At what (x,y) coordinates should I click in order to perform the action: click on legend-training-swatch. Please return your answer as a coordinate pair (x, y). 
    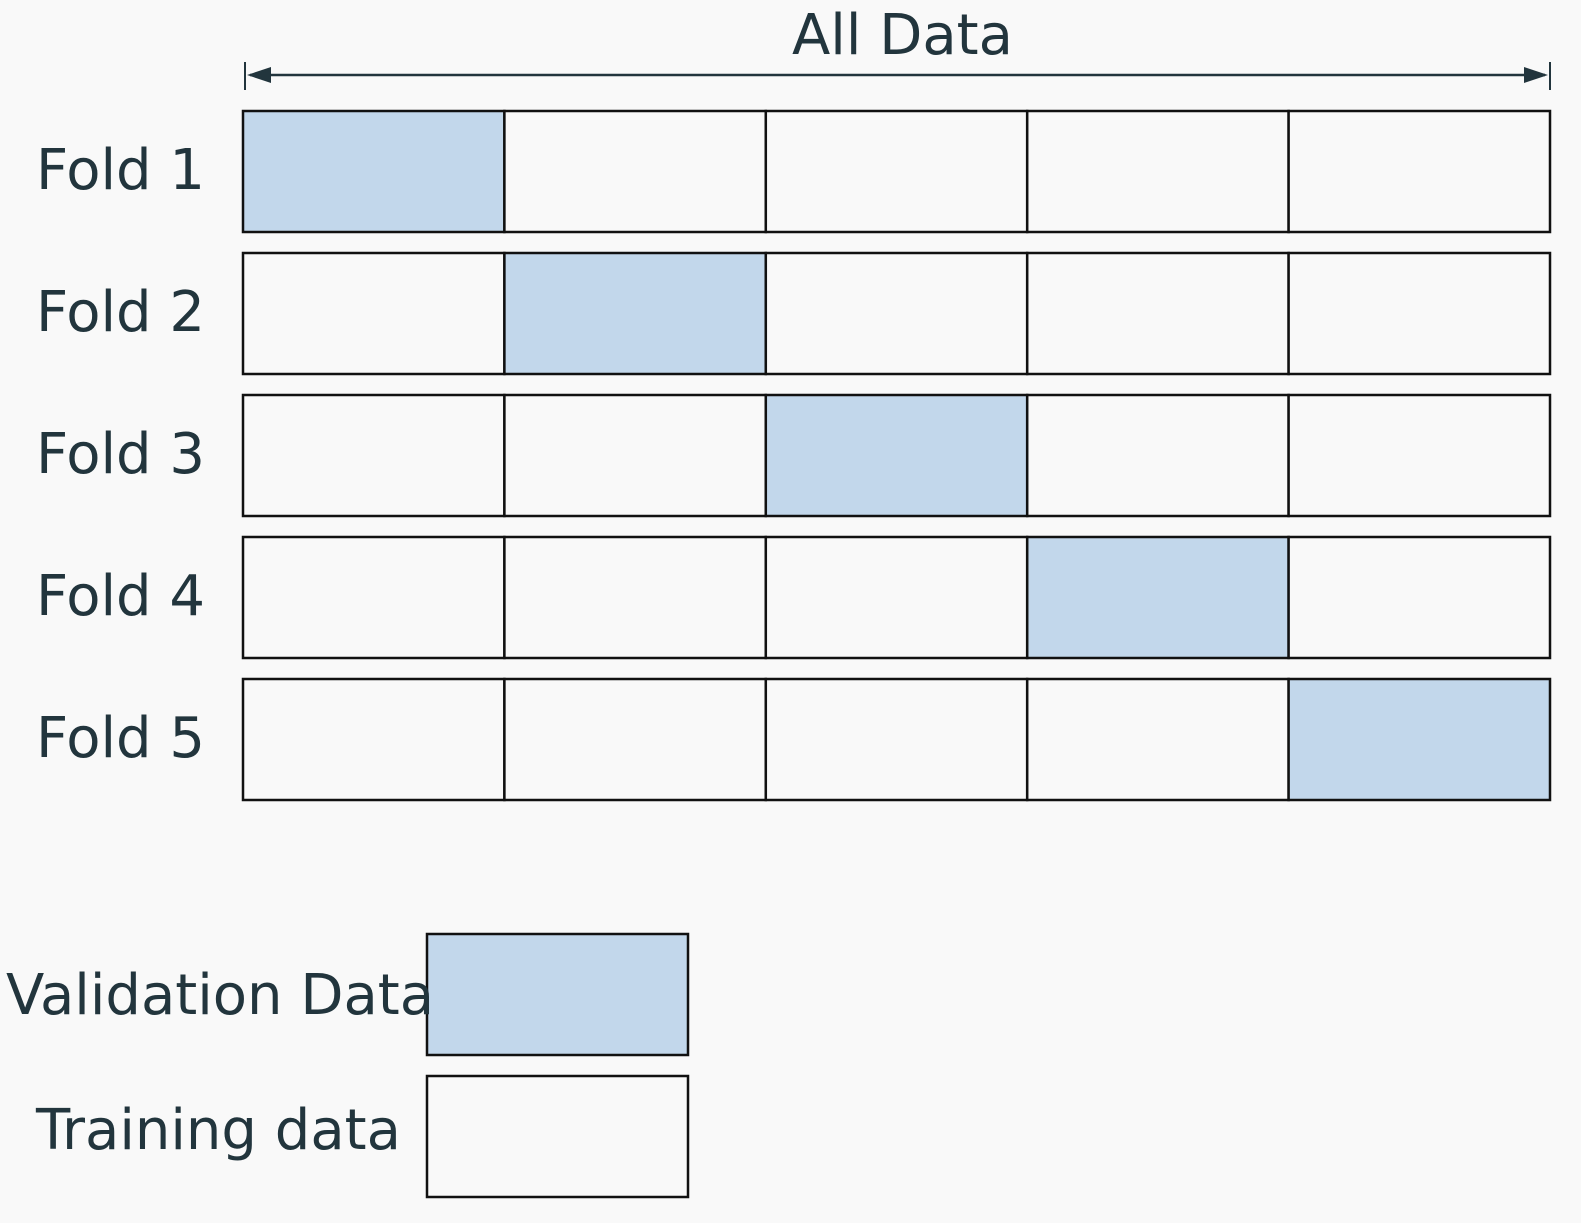
    Looking at the image, I should click on (557, 1136).